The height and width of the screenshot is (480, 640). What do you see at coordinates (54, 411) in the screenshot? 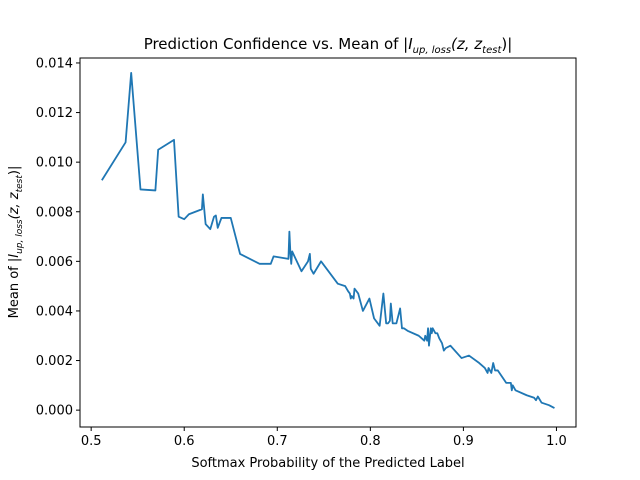
I see `y-tick-label: 0.000` at bounding box center [54, 411].